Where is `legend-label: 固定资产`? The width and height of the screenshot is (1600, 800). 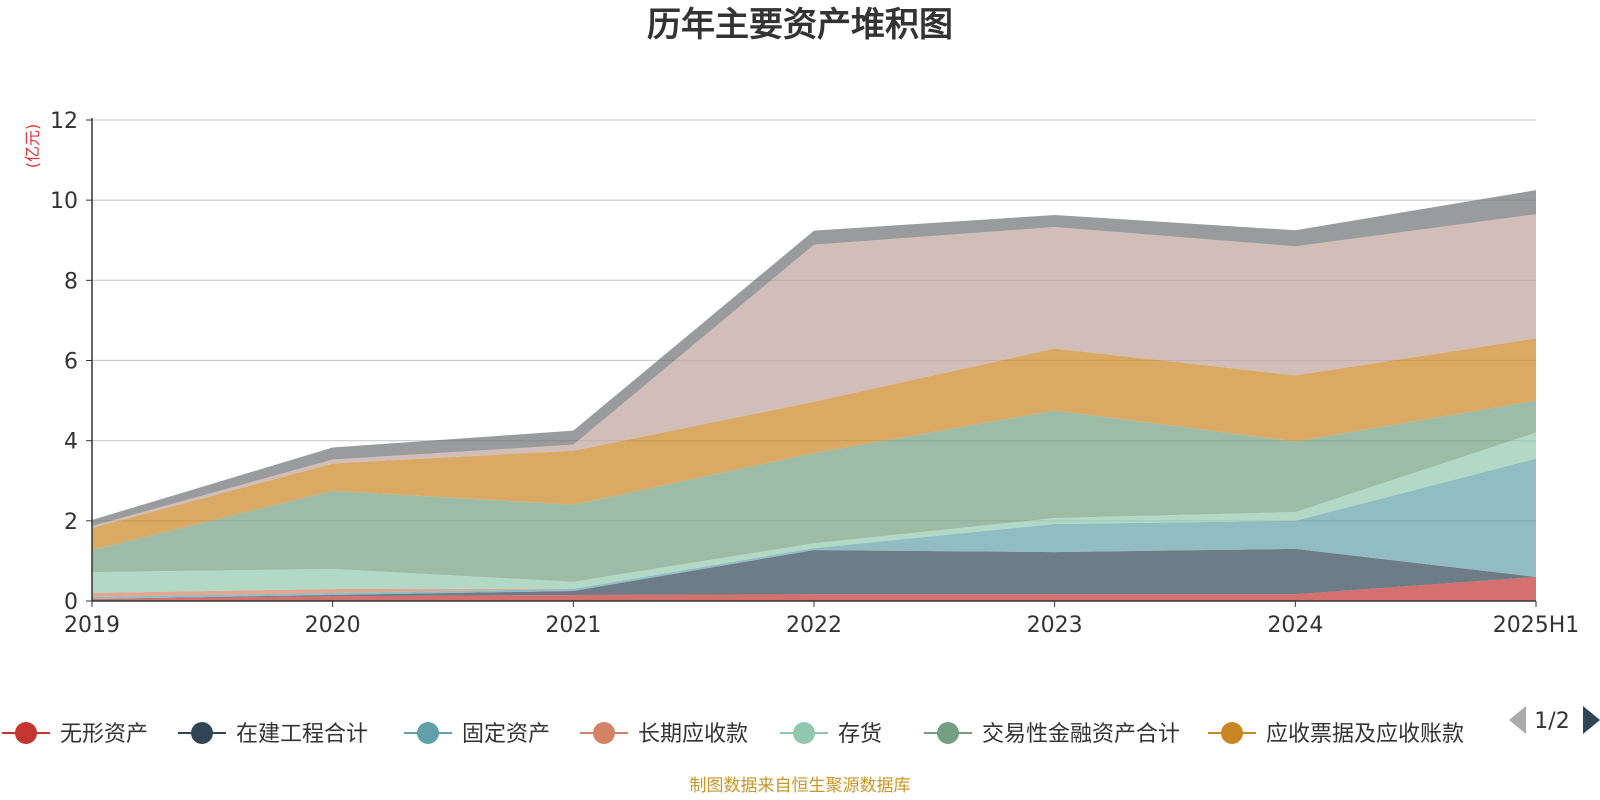 legend-label: 固定资产 is located at coordinates (506, 734).